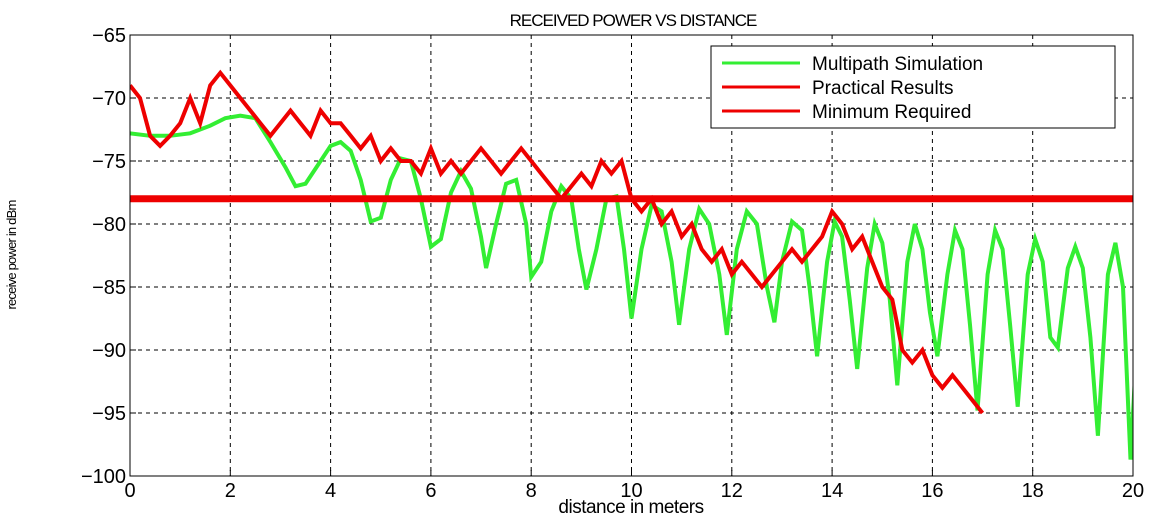  I want to click on legend-label: Multipath Simulation, so click(897, 64).